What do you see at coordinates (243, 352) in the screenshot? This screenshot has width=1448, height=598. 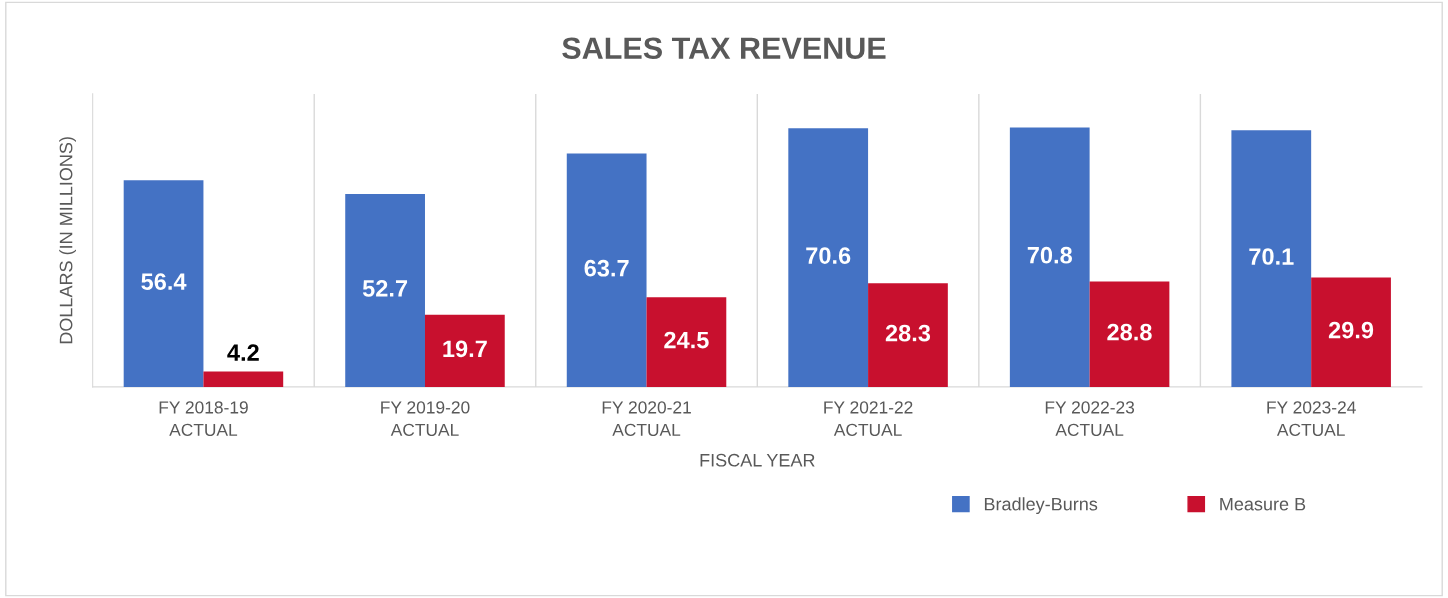 I see `data-label: 4.2` at bounding box center [243, 352].